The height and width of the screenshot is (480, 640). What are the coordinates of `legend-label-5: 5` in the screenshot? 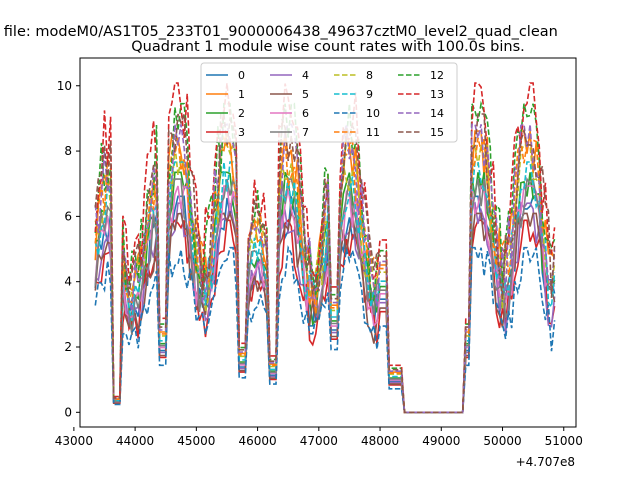 It's located at (305, 94).